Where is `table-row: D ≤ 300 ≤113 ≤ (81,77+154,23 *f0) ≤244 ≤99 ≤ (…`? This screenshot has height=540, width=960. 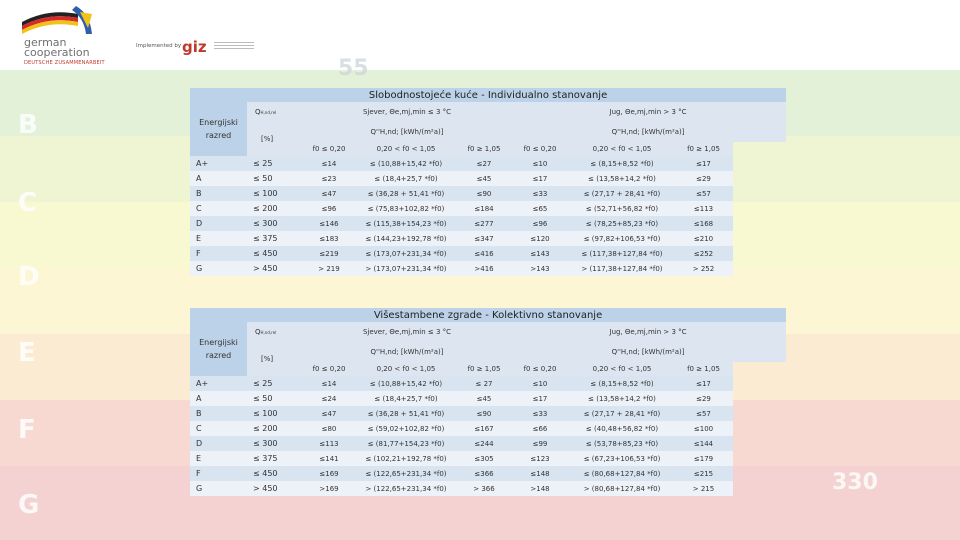 table-row: D ≤ 300 ≤113 ≤ (81,77+154,23 *f0) ≤244 ≤99 ≤ (… is located at coordinates (488, 443).